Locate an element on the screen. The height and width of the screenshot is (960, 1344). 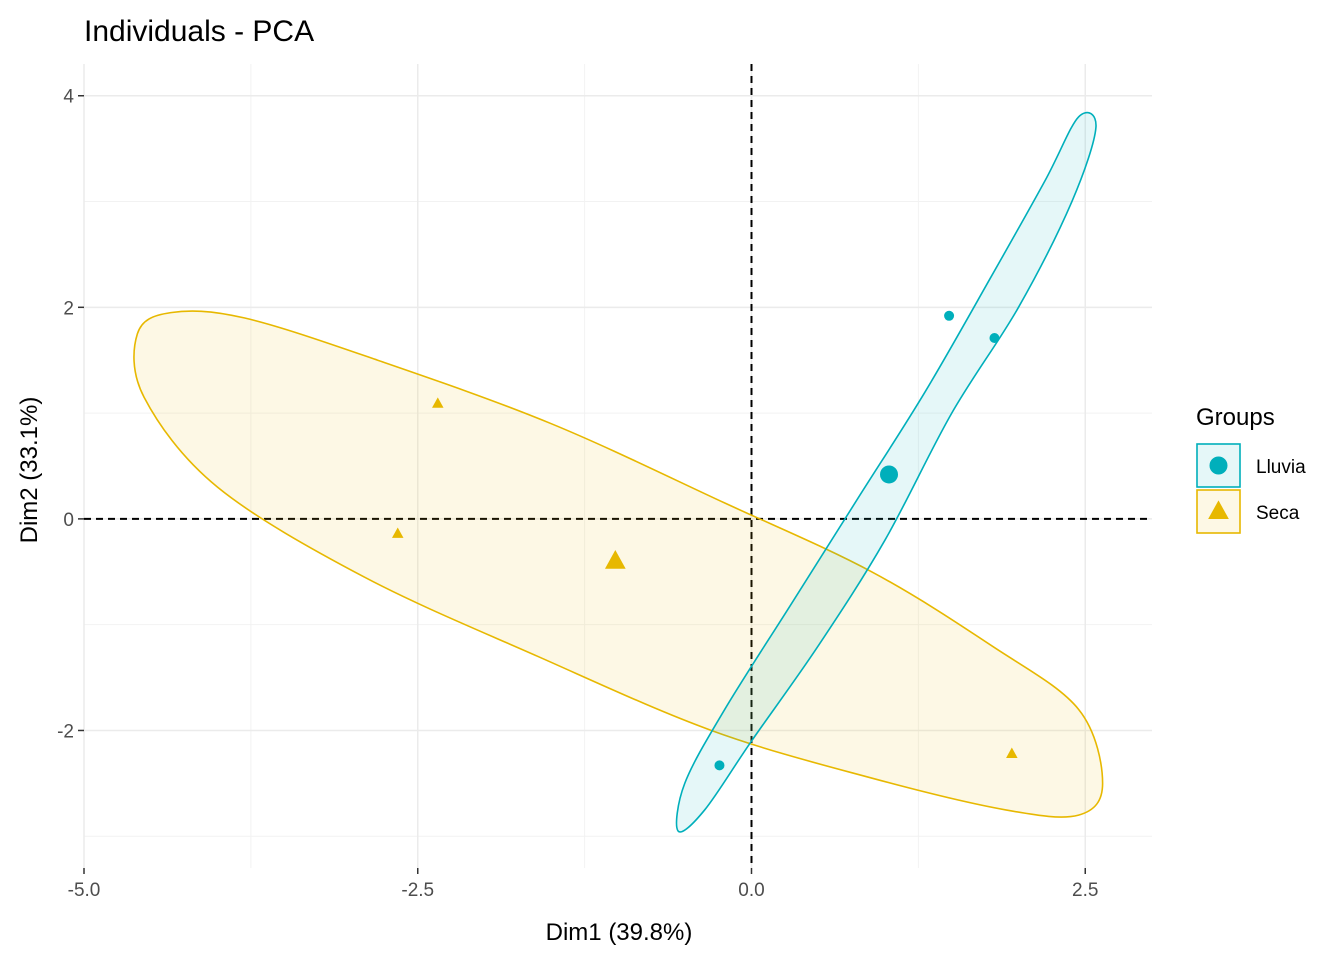
y-axis-label: Dim2 (33.1%) is located at coordinates (29, 470).